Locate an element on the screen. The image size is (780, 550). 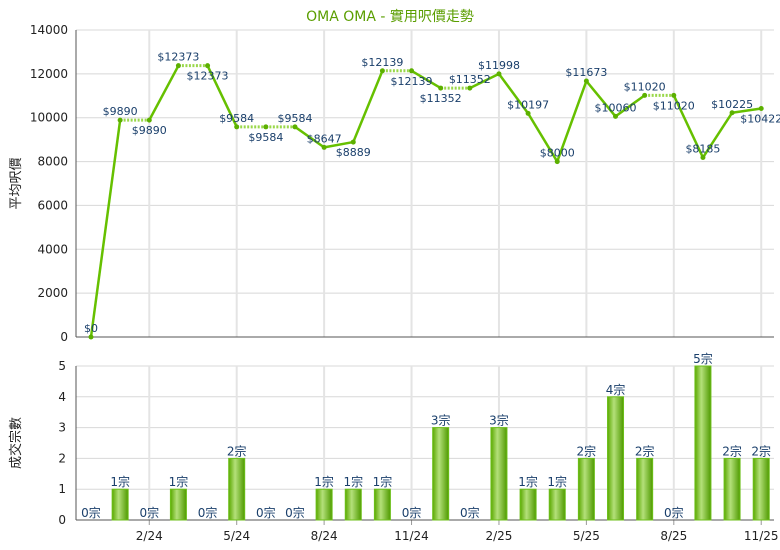
data-label: $9584 is located at coordinates (236, 118).